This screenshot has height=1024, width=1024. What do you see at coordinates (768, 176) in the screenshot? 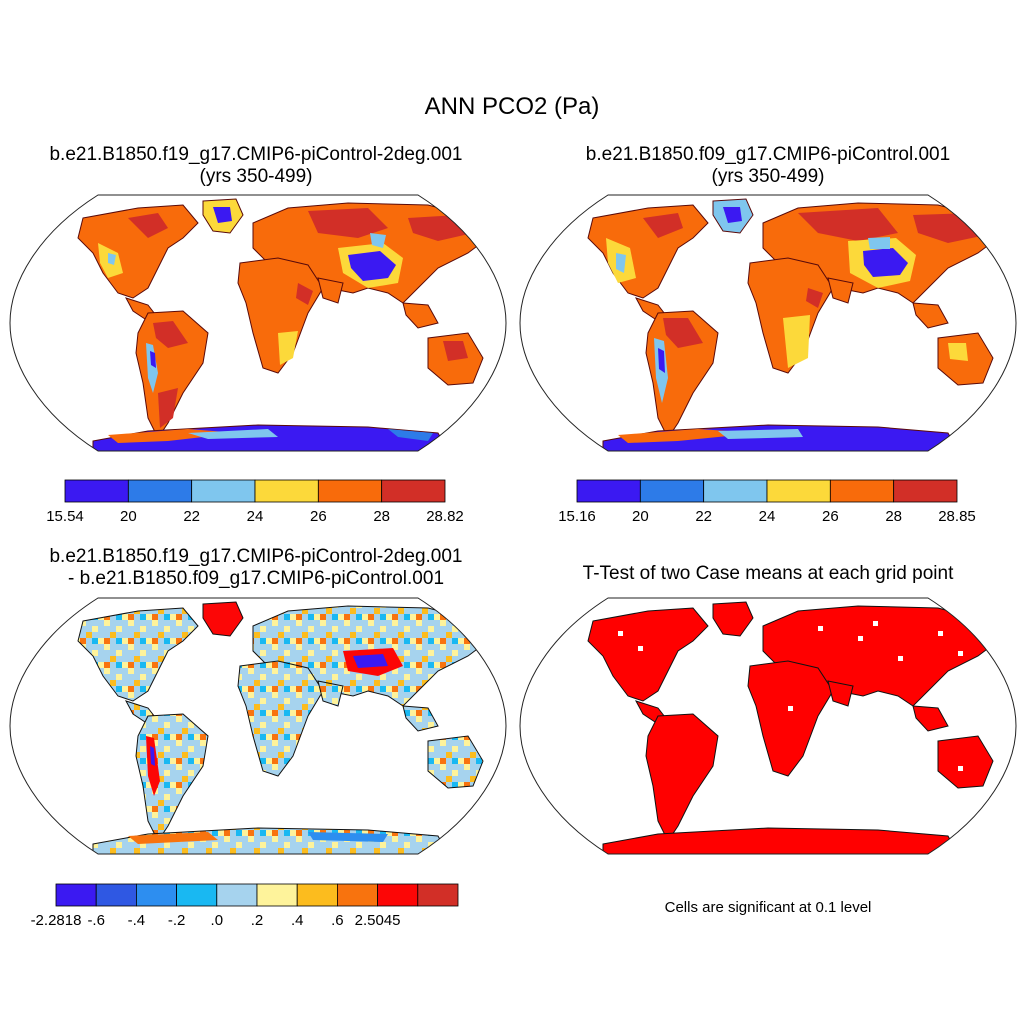
I see `panel2-title-line2: (yrs 350-499)` at bounding box center [768, 176].